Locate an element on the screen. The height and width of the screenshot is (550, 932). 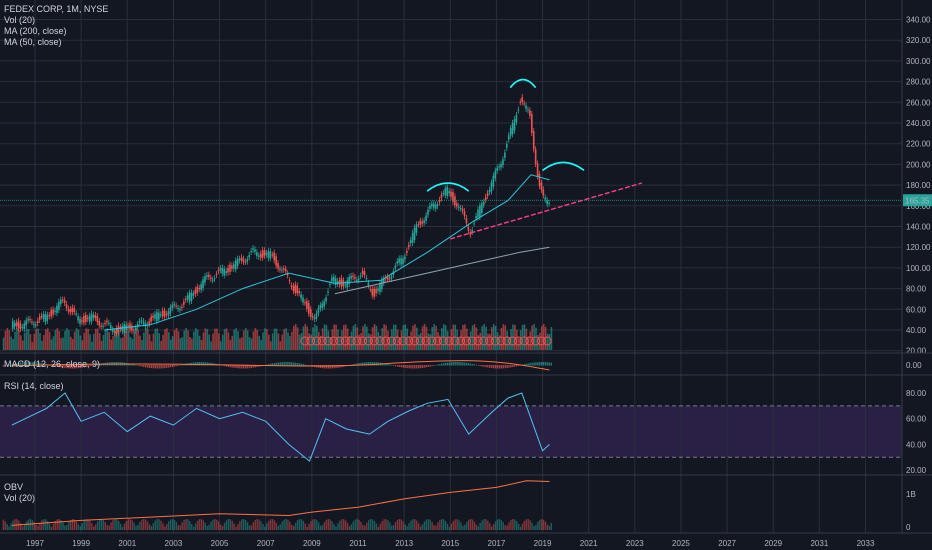
macd-tick-label: 0.00 is located at coordinates (914, 365).